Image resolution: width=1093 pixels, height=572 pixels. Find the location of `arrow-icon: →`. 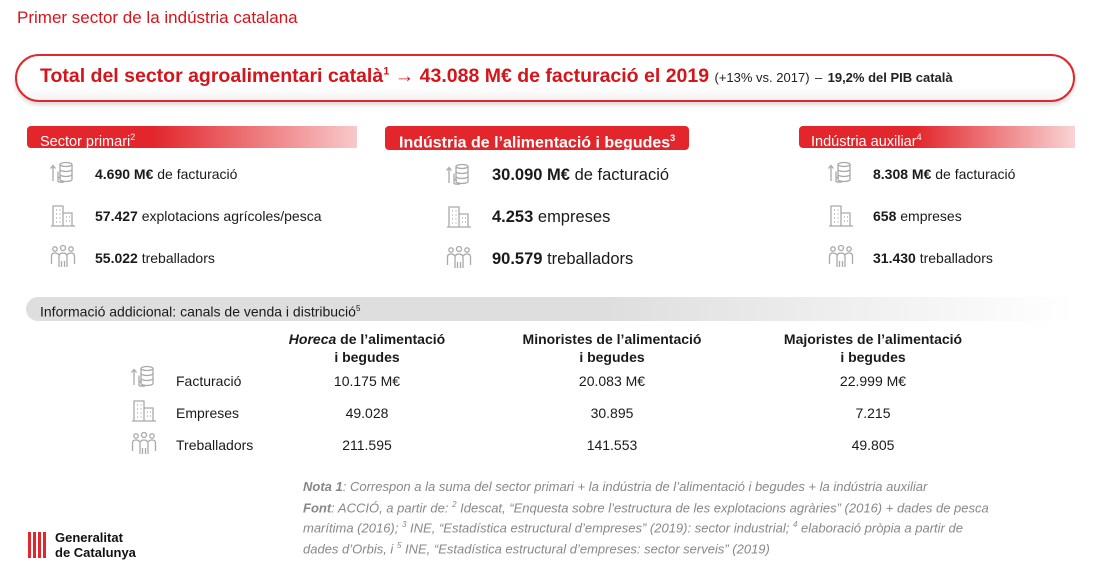

arrow-icon: → is located at coordinates (404, 76).